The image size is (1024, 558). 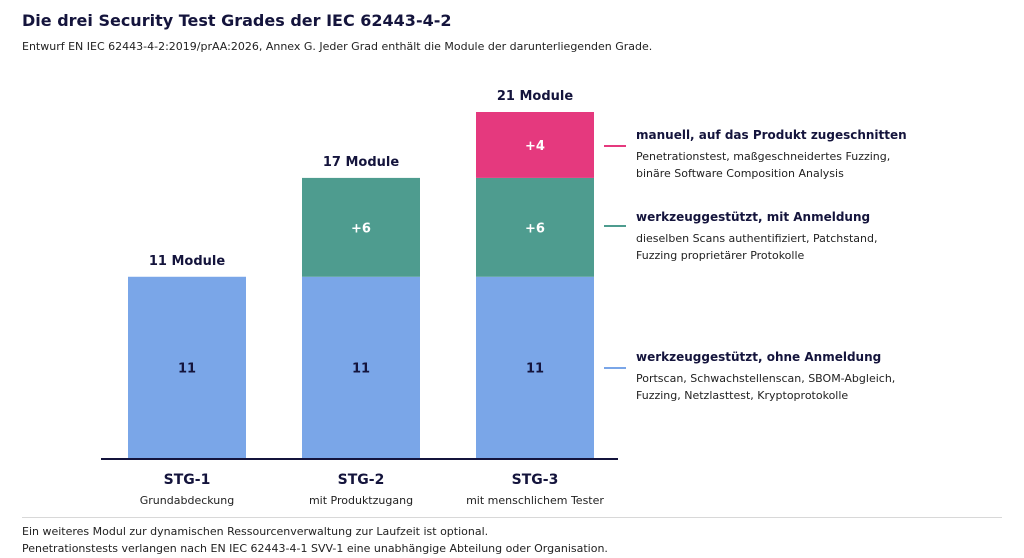 I want to click on legend-swatch-with-login, so click(x=615, y=226).